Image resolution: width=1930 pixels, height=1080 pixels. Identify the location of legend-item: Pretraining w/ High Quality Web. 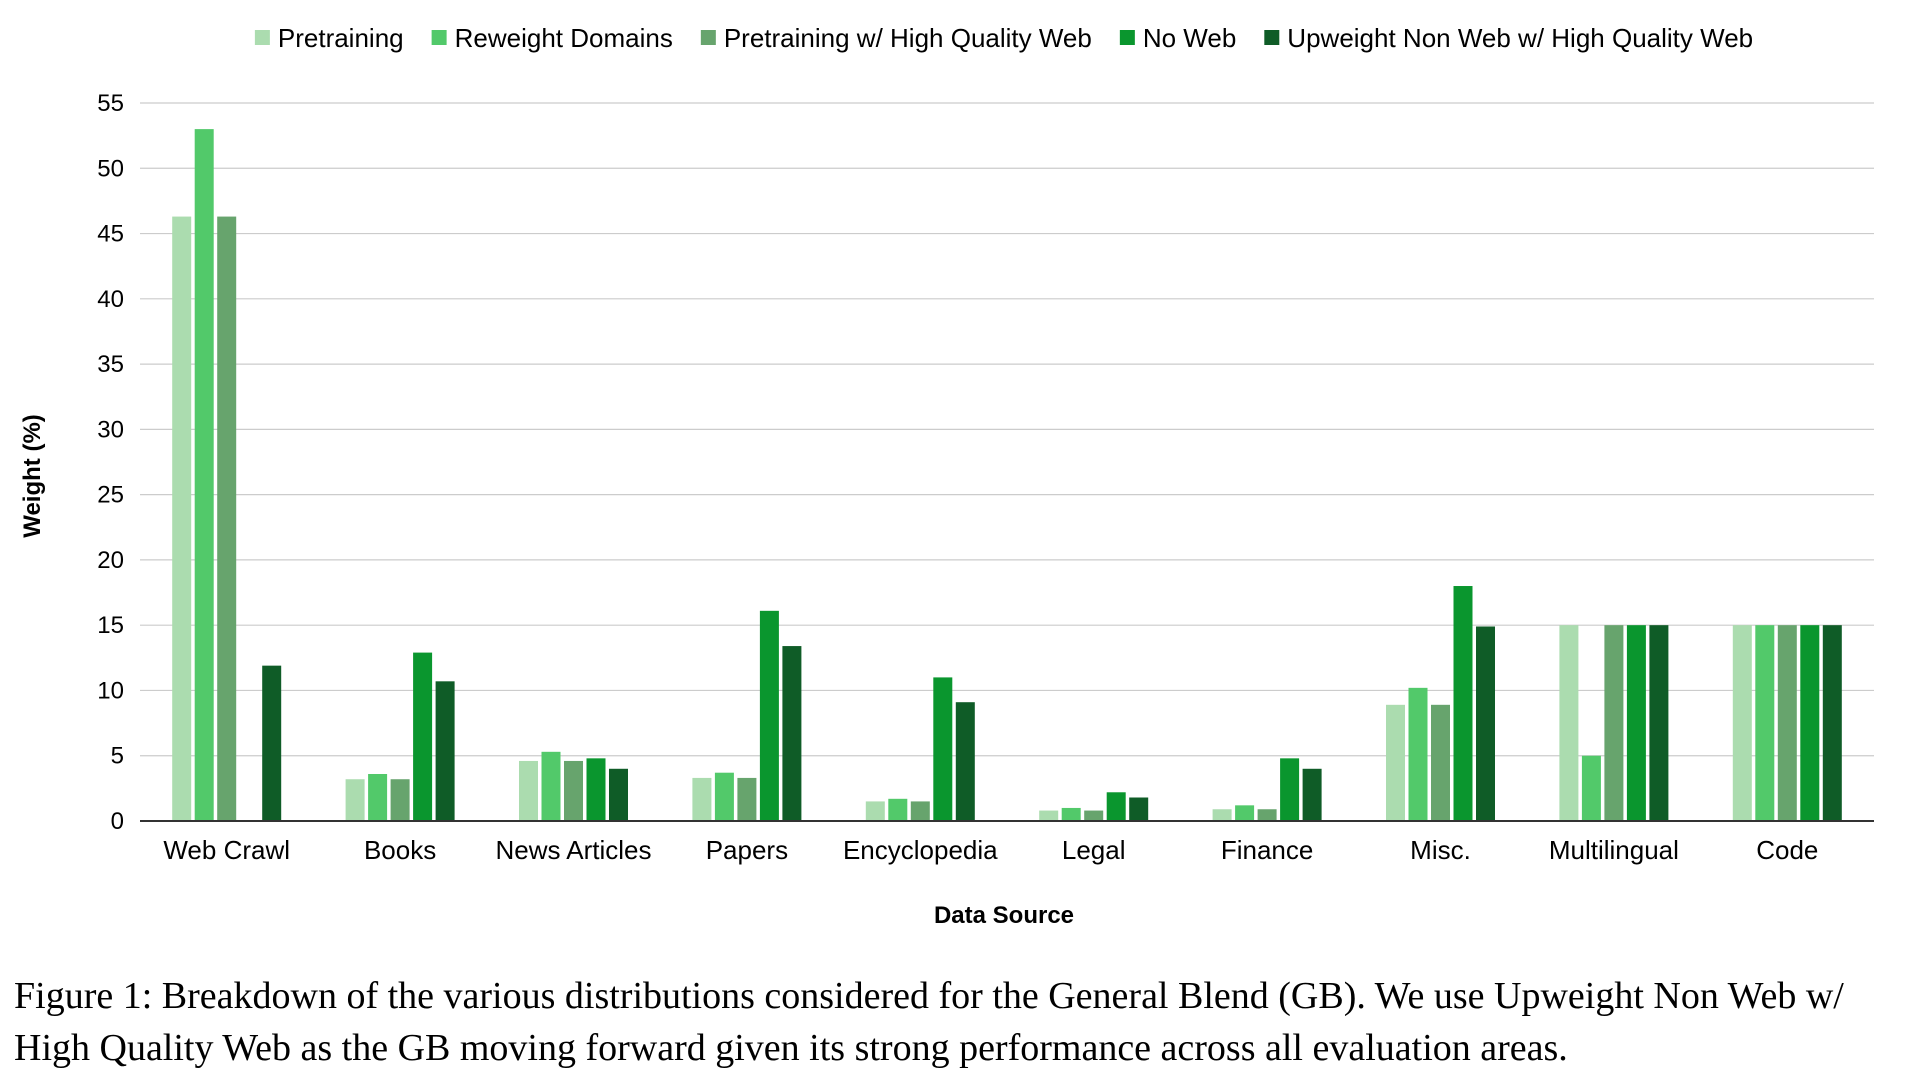
(896, 38).